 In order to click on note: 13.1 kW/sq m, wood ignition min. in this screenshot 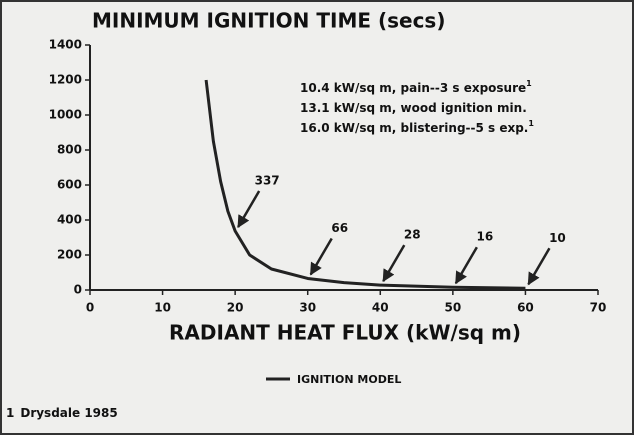, I will do `click(413, 108)`.